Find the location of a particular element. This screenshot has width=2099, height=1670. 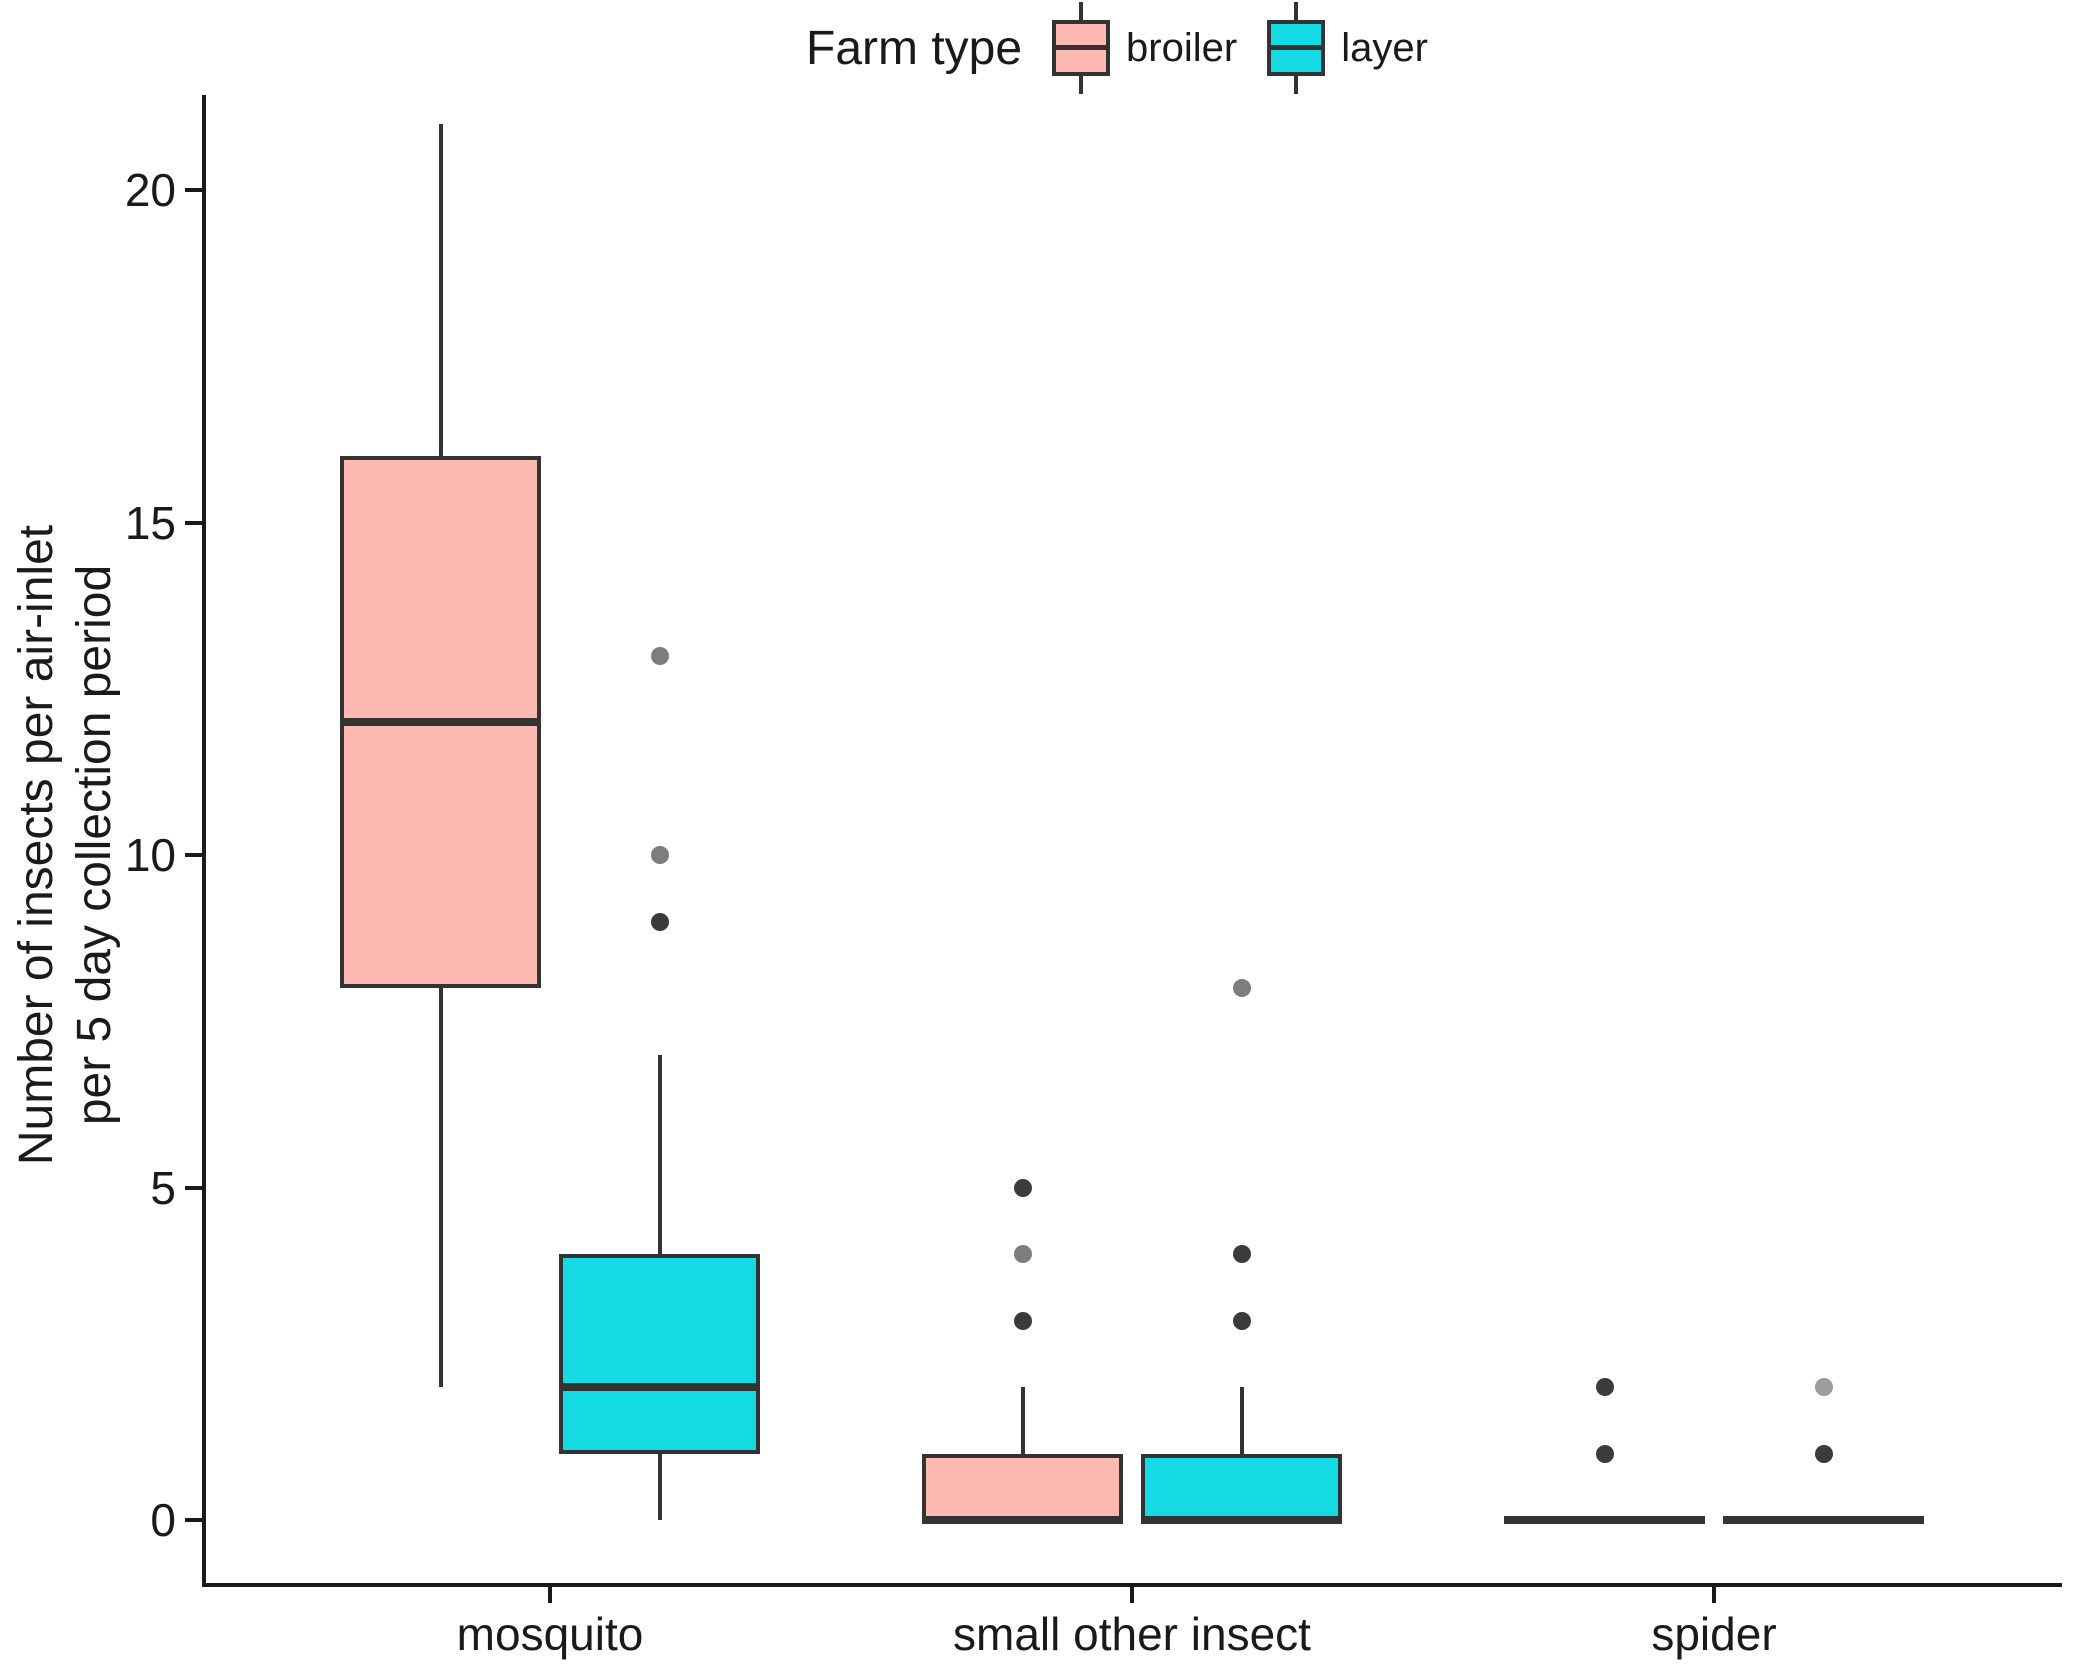

legend: Farm type broiler layer is located at coordinates (1117, 48).